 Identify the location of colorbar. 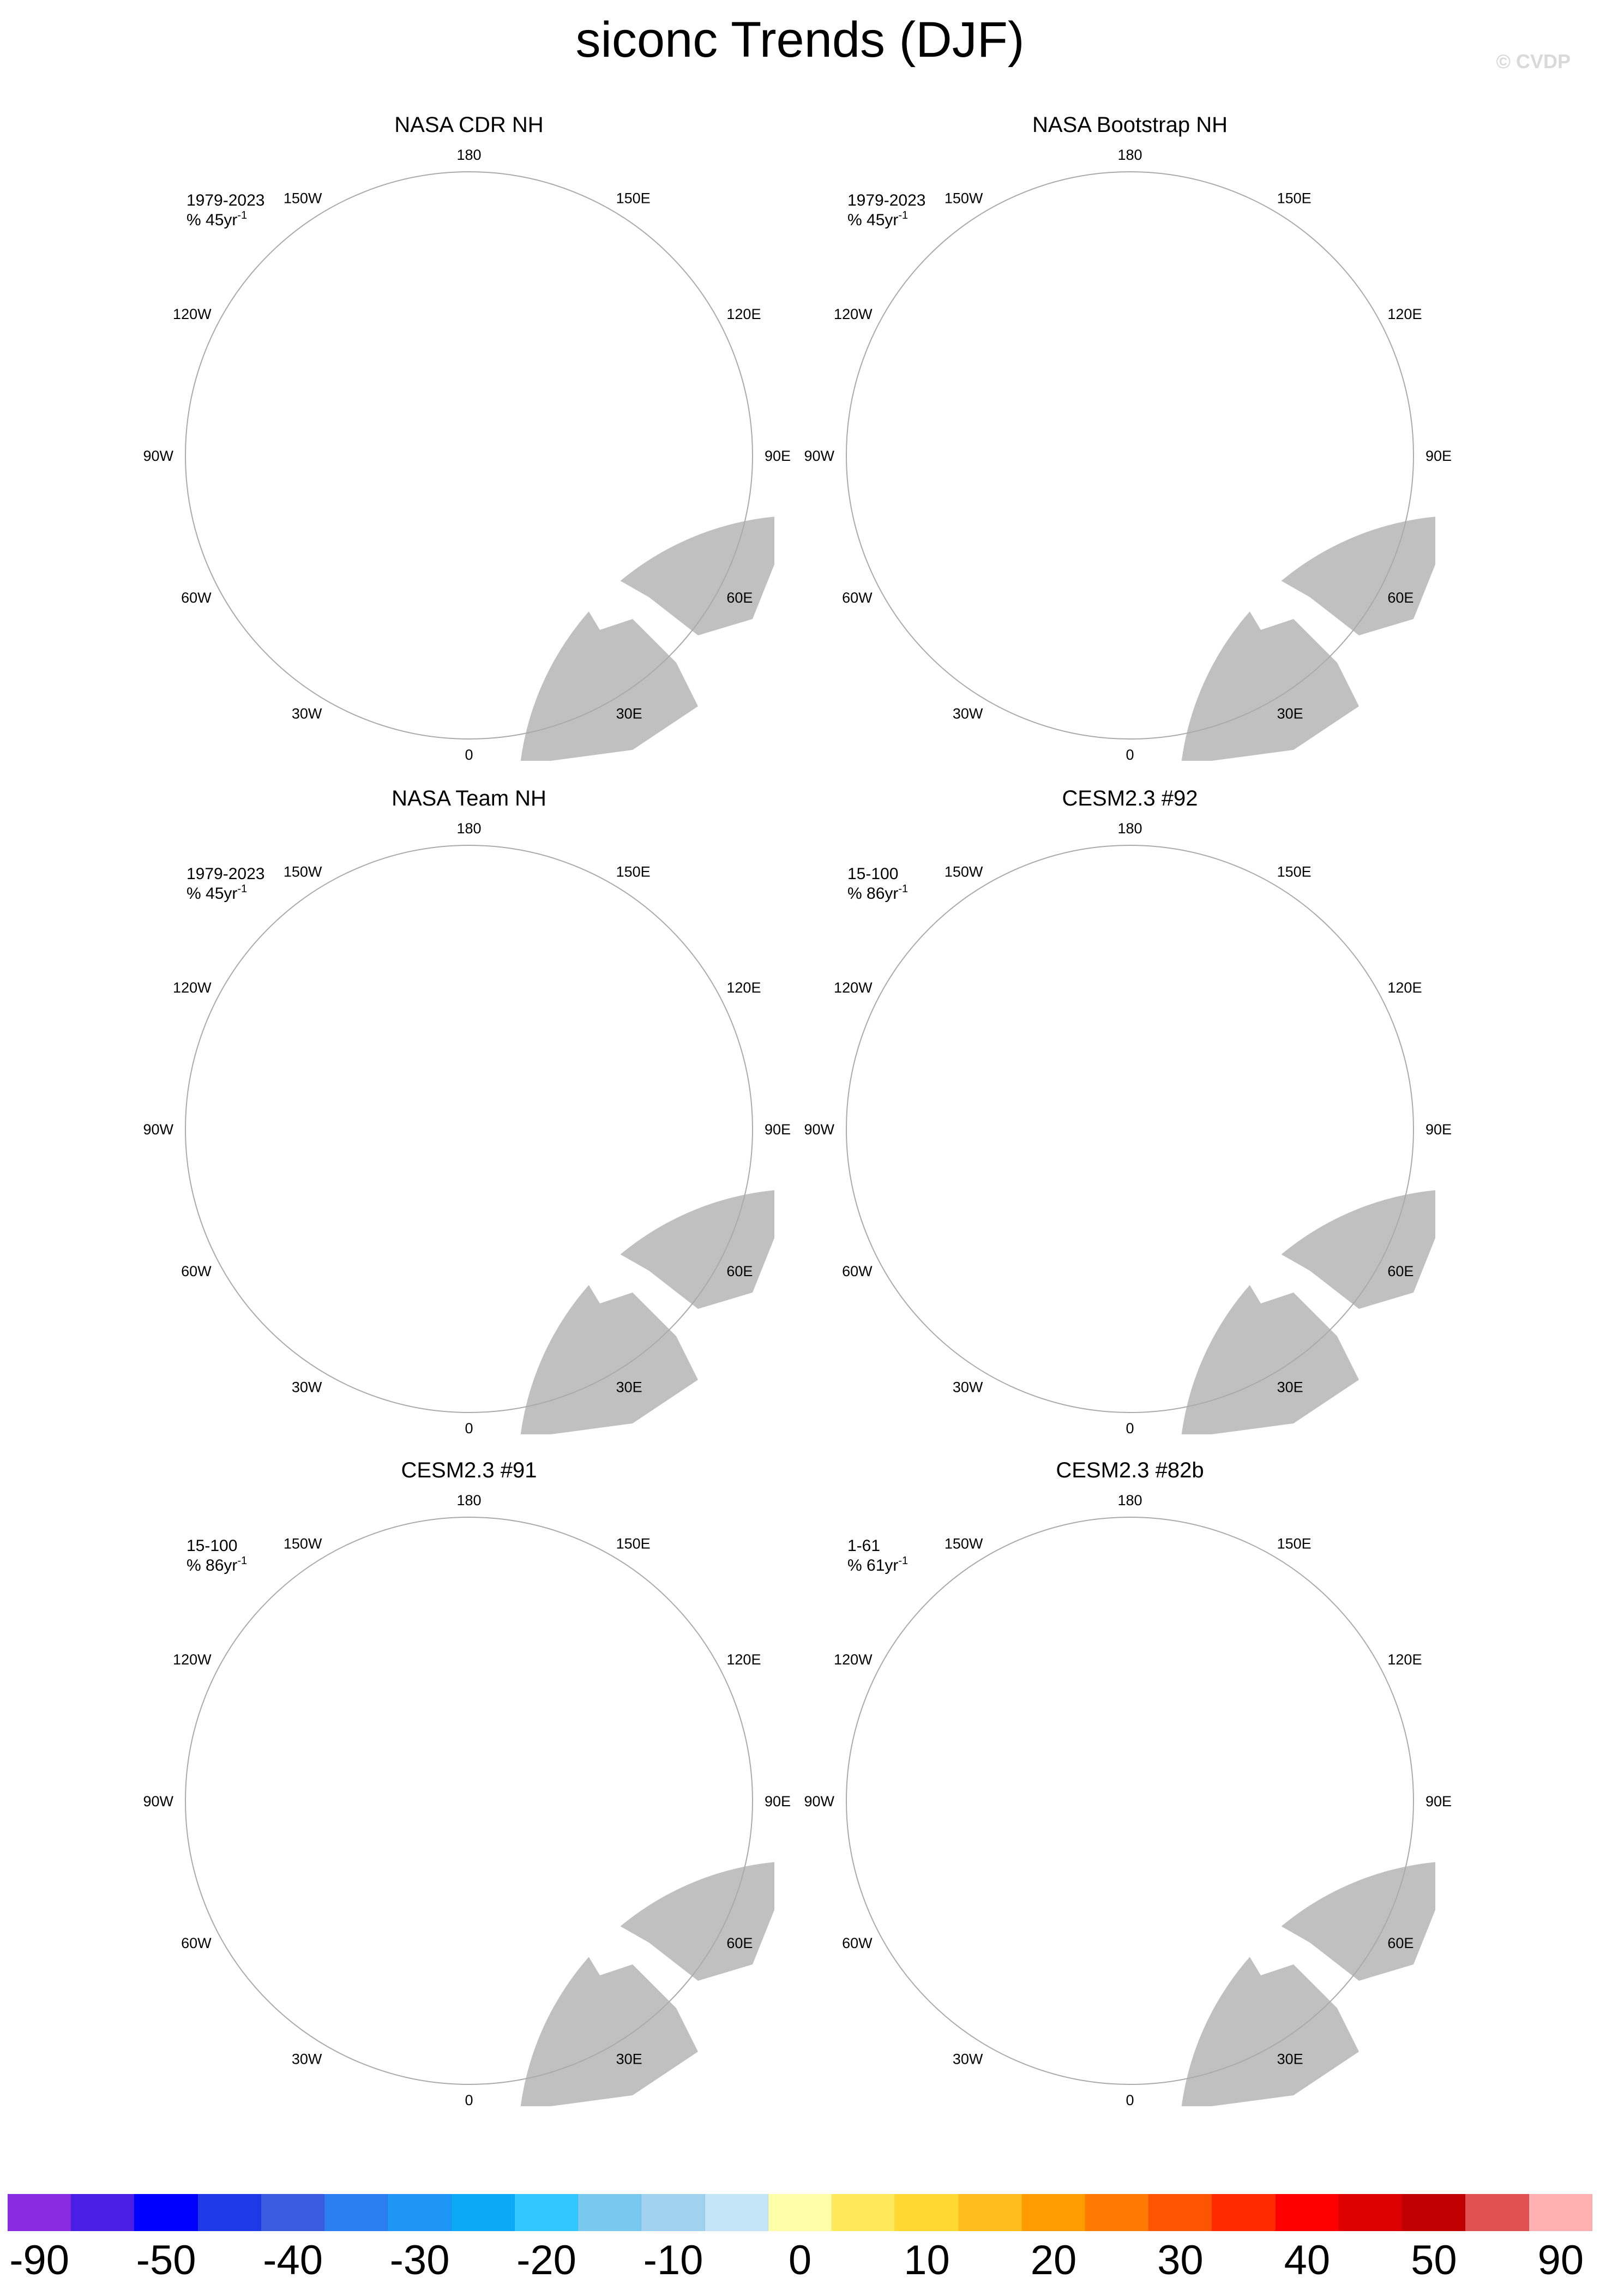
(800, 2212).